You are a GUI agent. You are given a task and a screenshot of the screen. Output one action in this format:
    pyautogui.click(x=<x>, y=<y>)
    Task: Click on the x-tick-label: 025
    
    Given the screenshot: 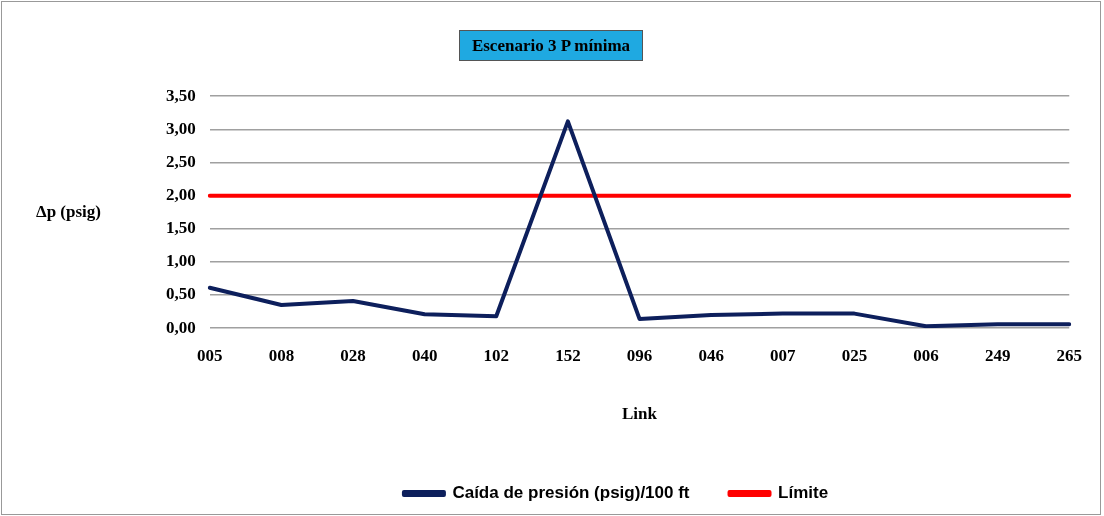 What is the action you would take?
    pyautogui.click(x=854, y=355)
    